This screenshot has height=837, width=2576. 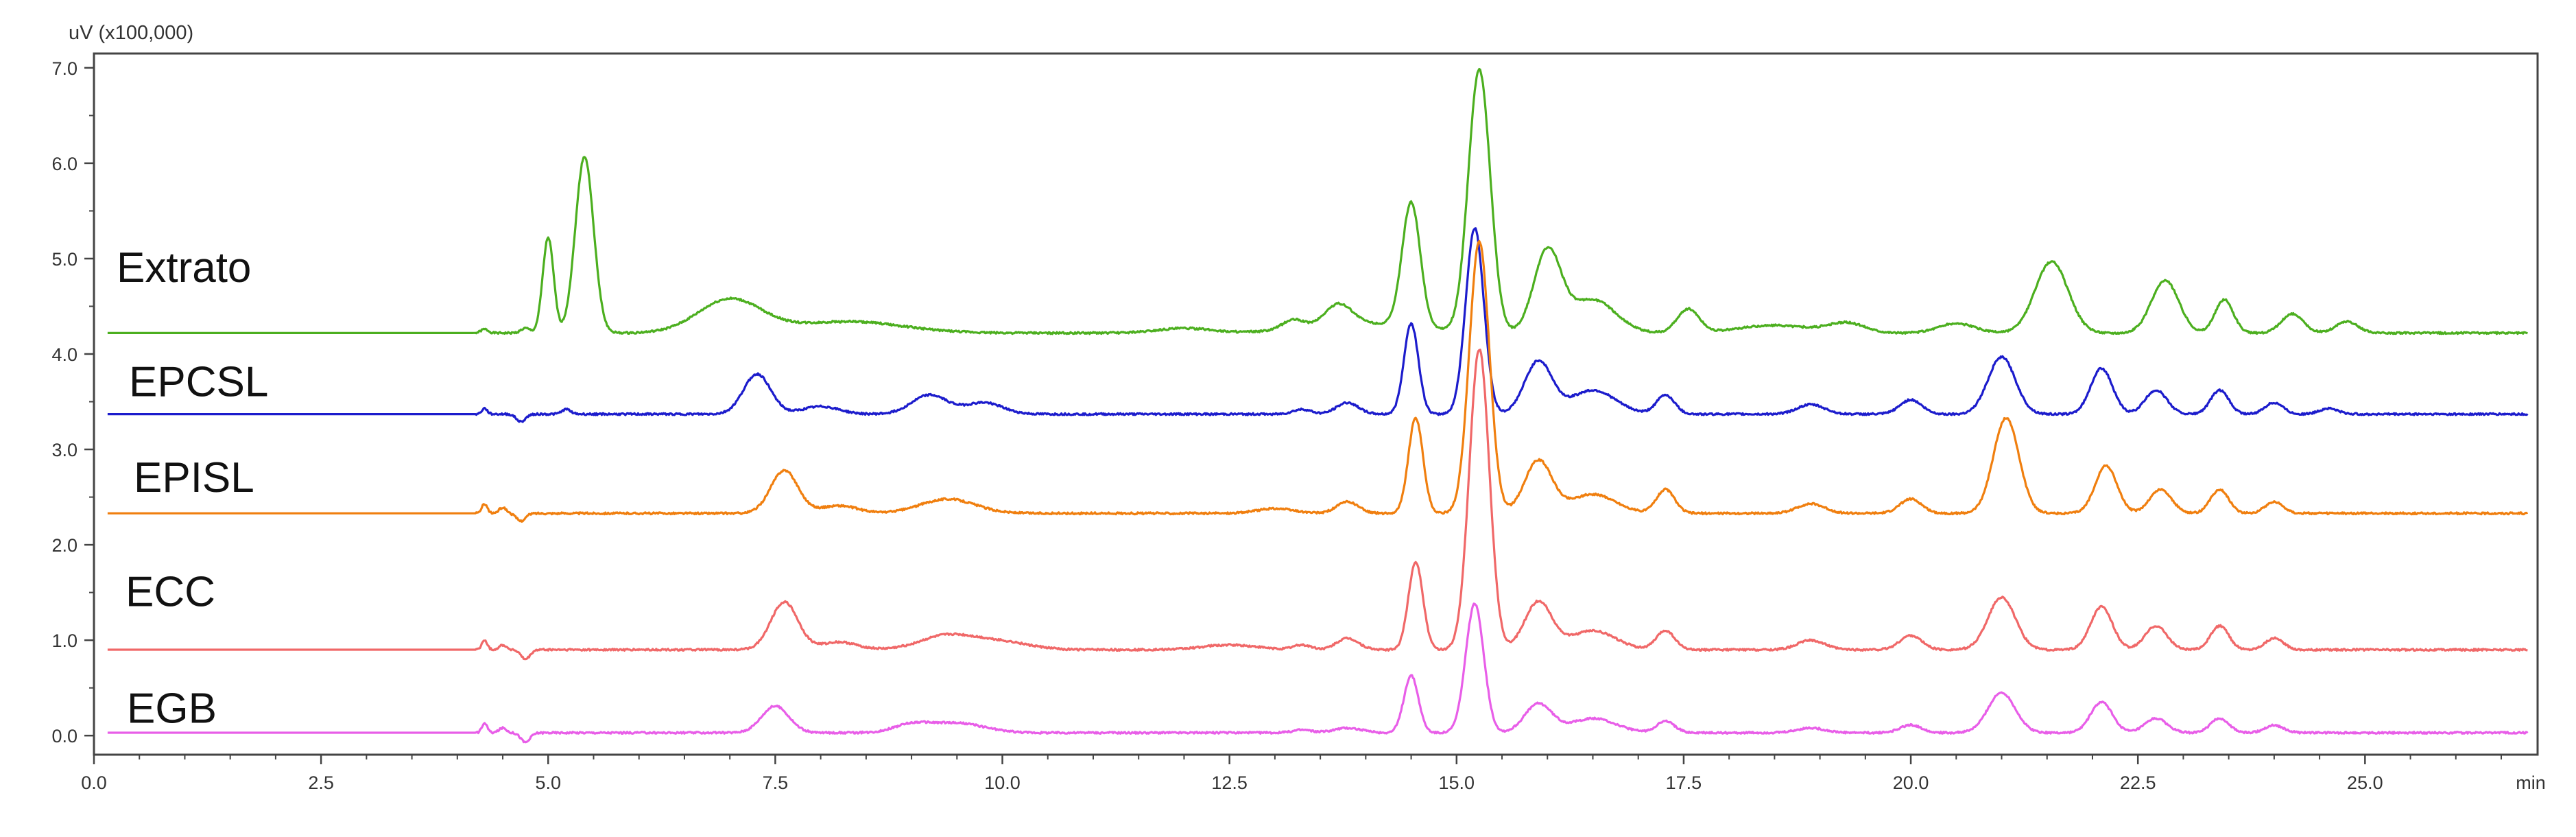 I want to click on series-label-epcsl: EPCSL, so click(x=198, y=382).